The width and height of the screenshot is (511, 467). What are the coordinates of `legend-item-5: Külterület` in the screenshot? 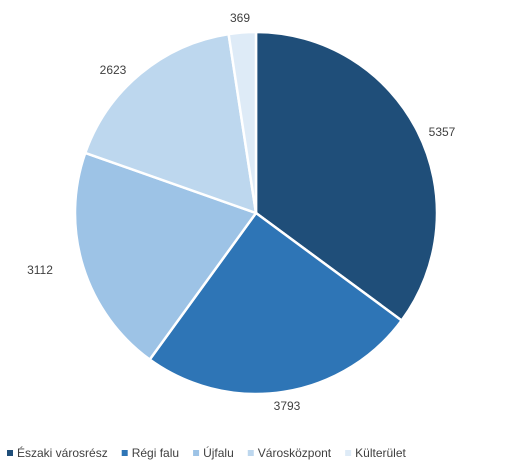 It's located at (376, 453).